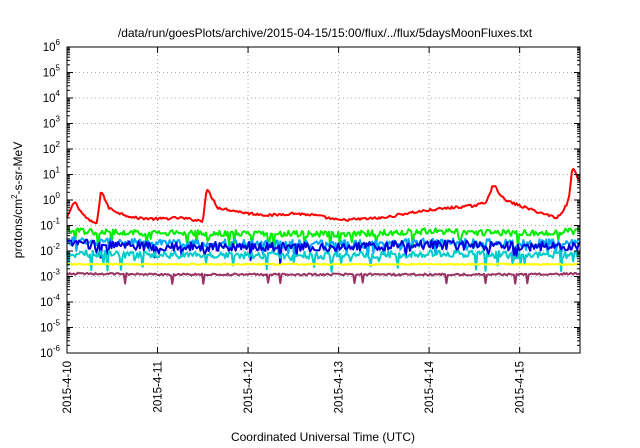 This screenshot has width=640, height=448. Describe the element at coordinates (58, 119) in the screenshot. I see `y-tick-exponent: 3` at that location.